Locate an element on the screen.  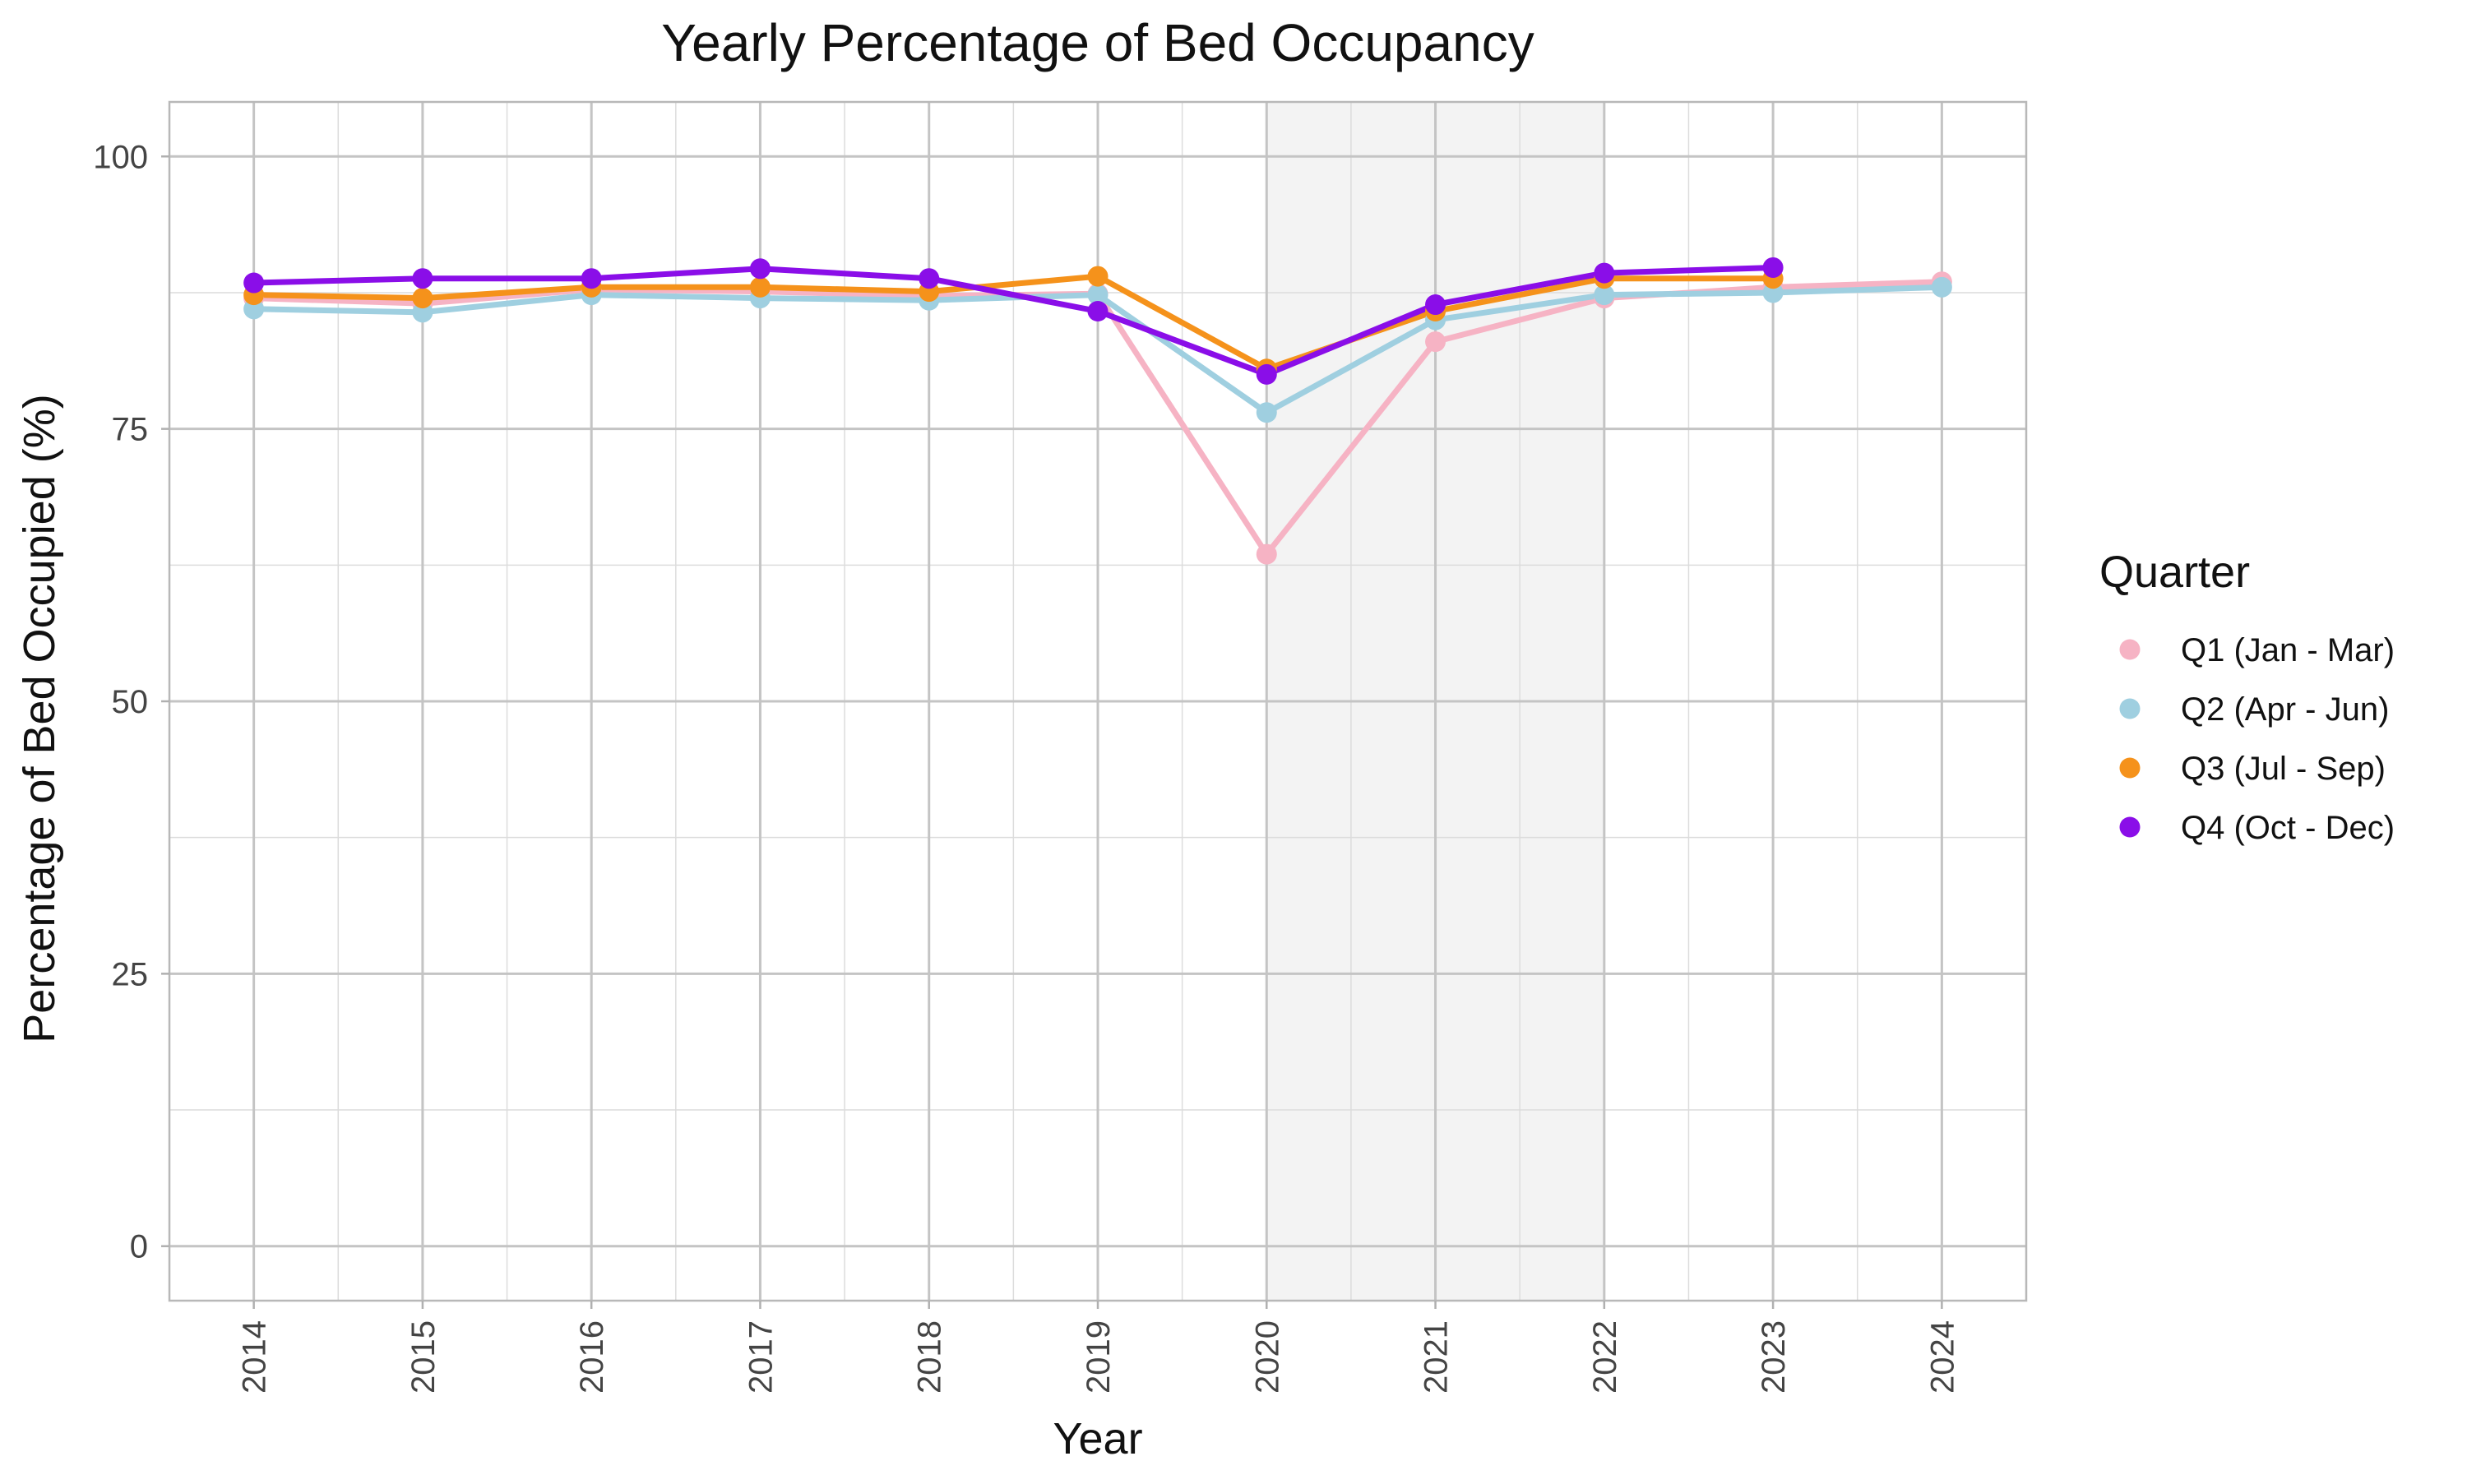
legend-item-q4: Q4 (Oct - Dec) is located at coordinates (2257, 828).